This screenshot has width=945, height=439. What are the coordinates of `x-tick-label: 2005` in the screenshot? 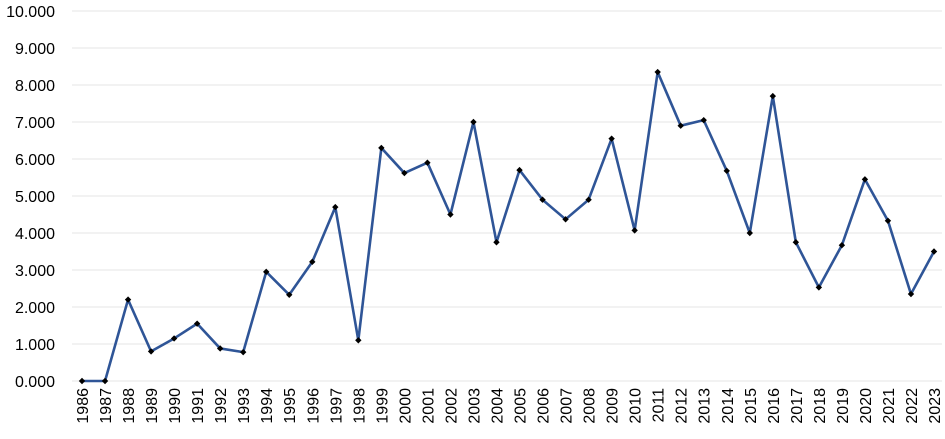 It's located at (521, 406).